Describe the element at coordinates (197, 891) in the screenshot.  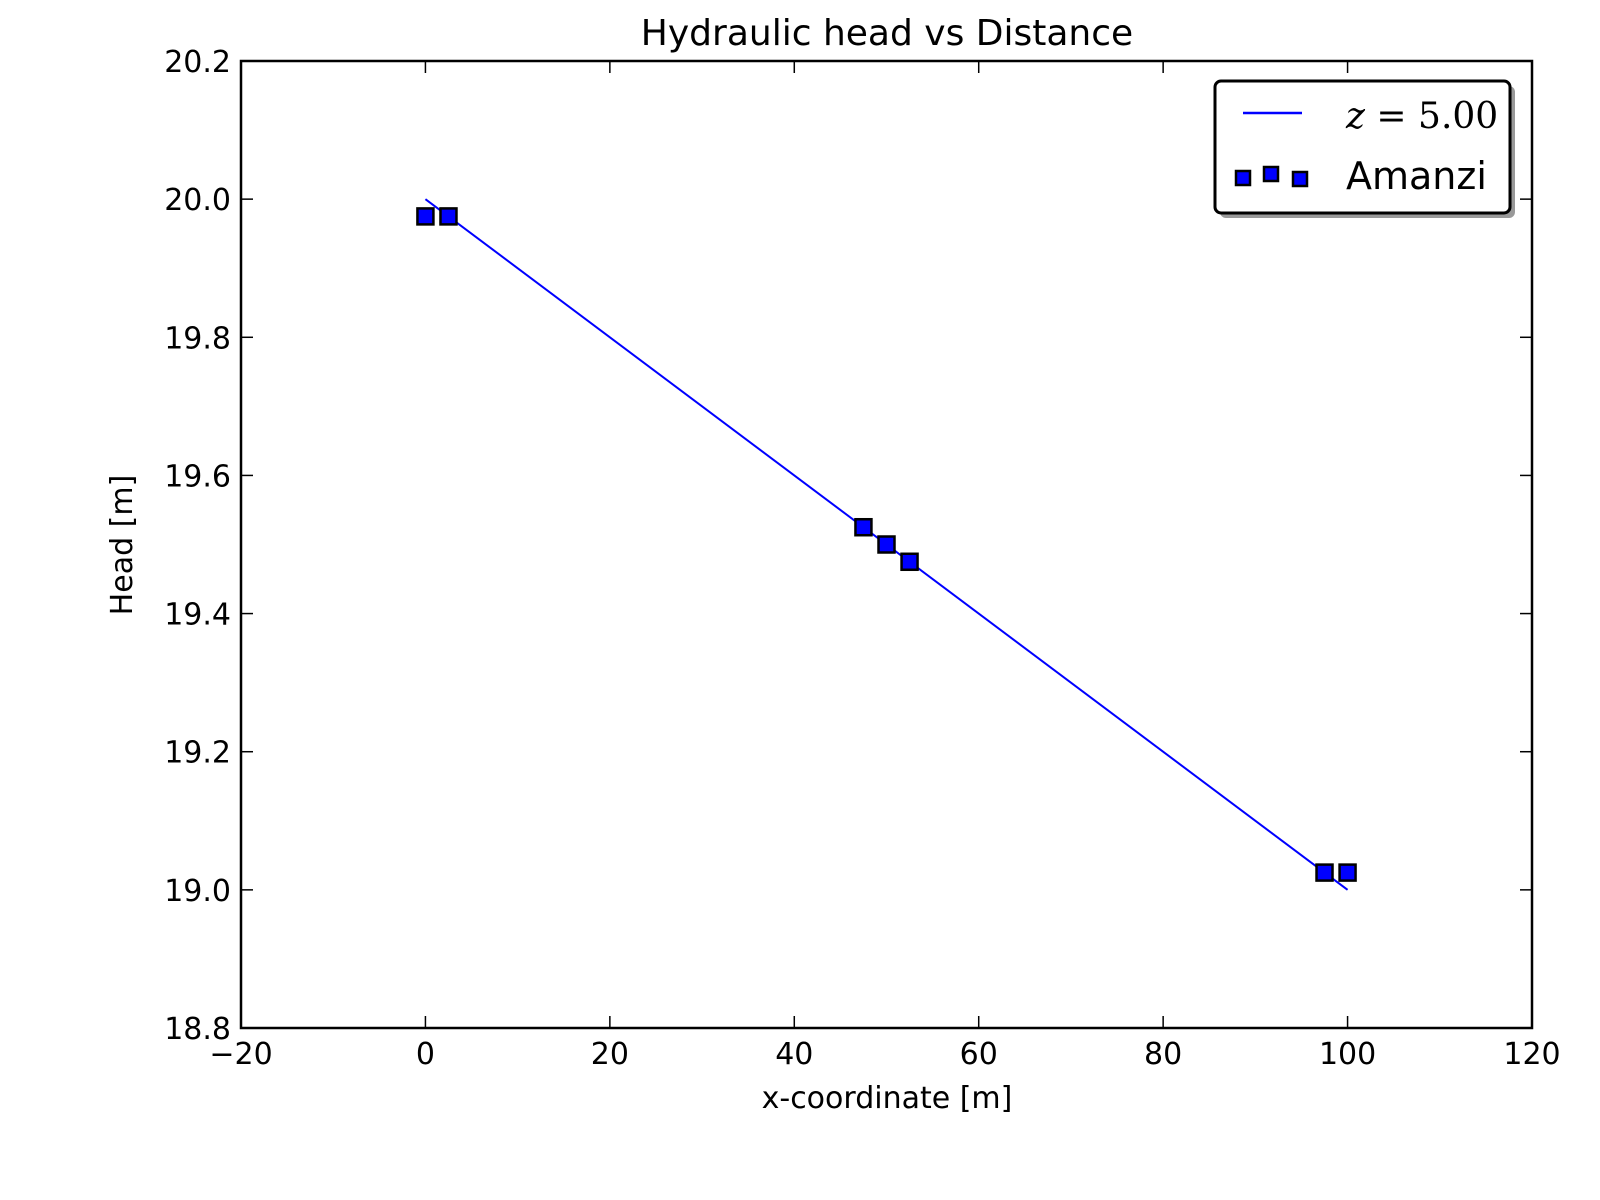
I see `y-tick-label: 19.0` at that location.